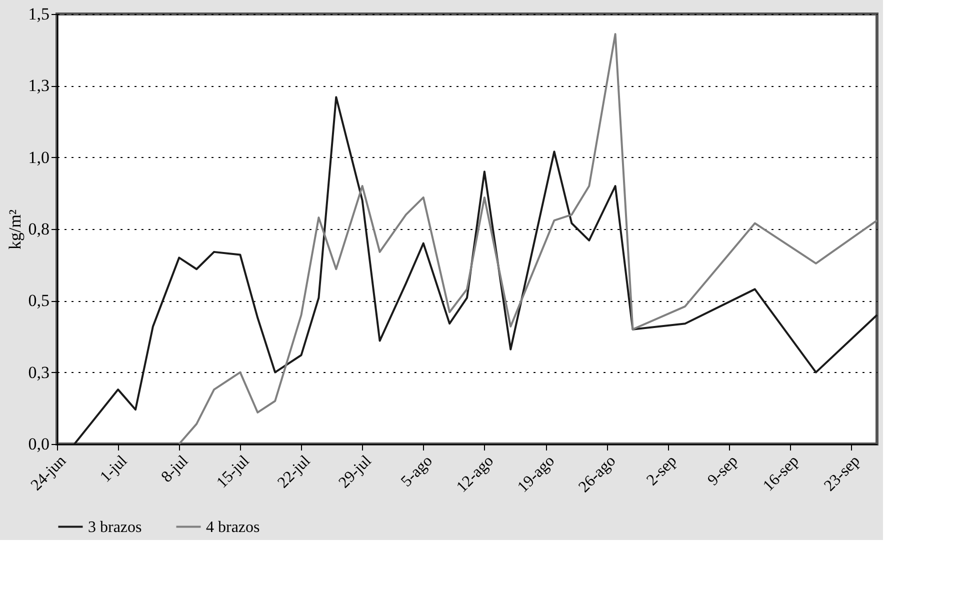 The height and width of the screenshot is (608, 977). I want to click on y-tick-label: 0,3, so click(39, 372).